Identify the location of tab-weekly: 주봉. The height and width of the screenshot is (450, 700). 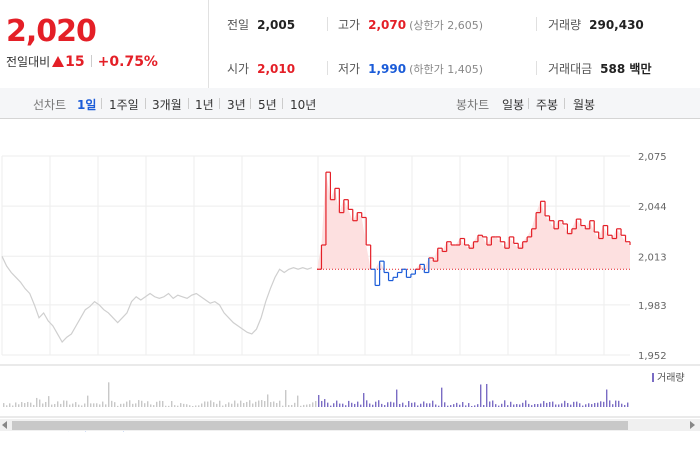
(547, 105).